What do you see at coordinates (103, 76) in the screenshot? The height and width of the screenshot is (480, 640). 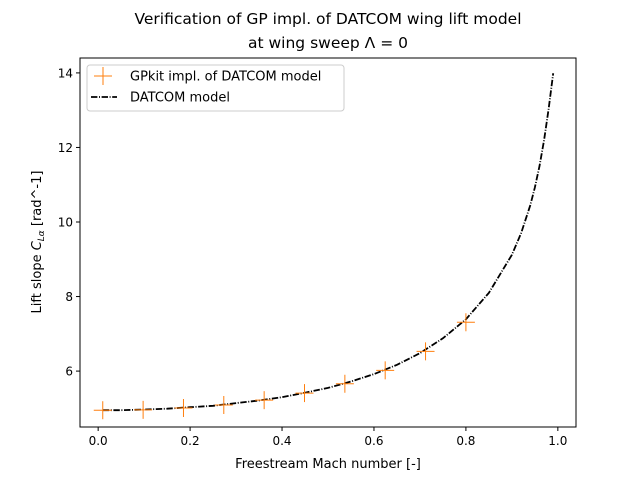 I see `legend-marker-gpkit` at bounding box center [103, 76].